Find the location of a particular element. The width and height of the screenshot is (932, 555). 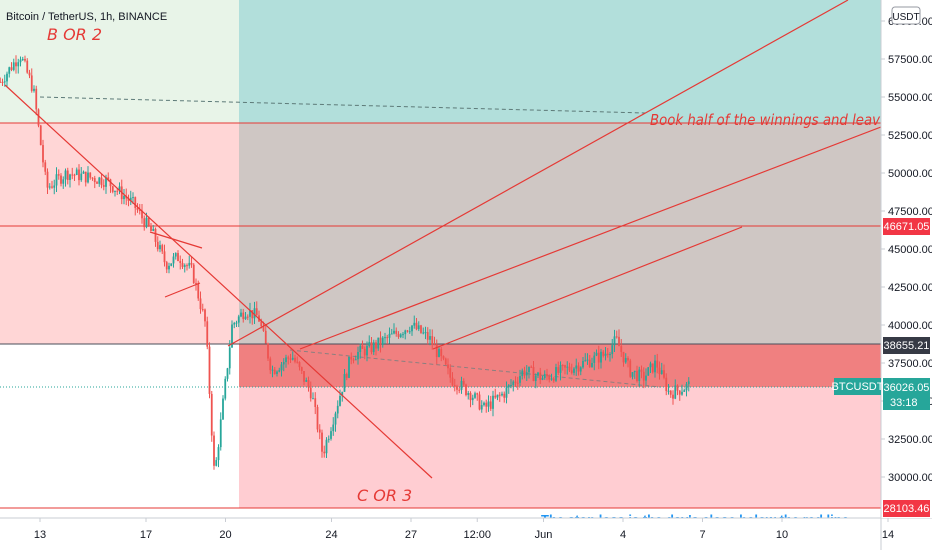

uptrend-channel-lower is located at coordinates (587, 288).